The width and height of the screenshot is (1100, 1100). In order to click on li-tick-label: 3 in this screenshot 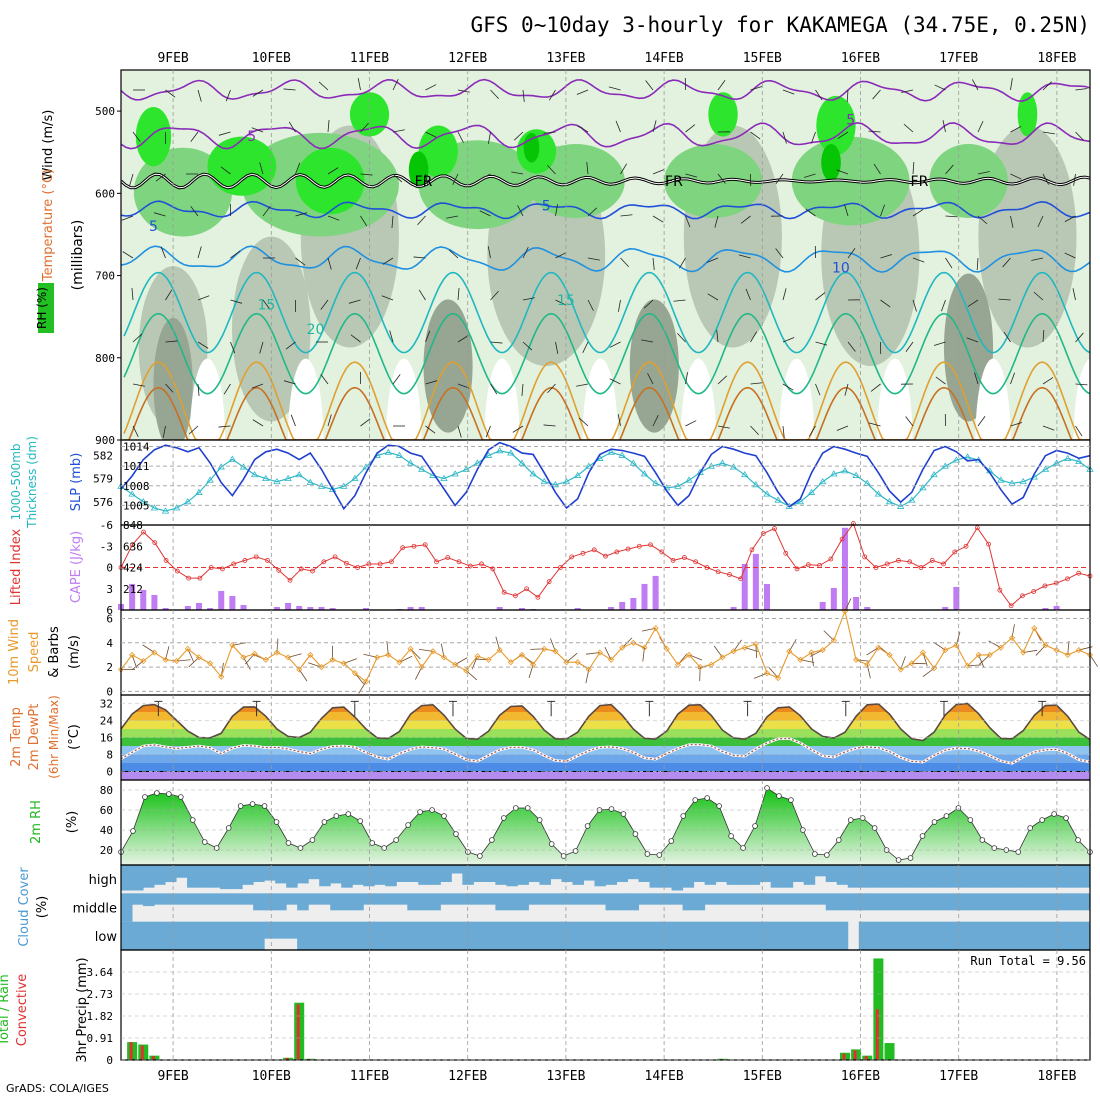, I will do `click(109, 589)`.